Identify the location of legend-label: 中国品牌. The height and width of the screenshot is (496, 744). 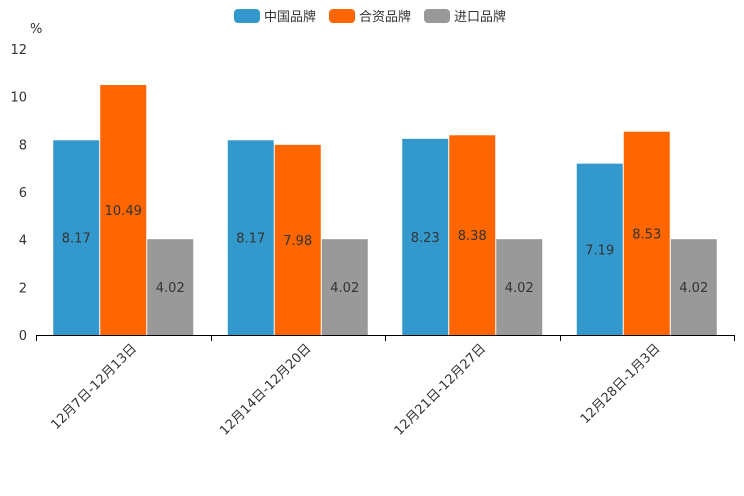
(290, 17).